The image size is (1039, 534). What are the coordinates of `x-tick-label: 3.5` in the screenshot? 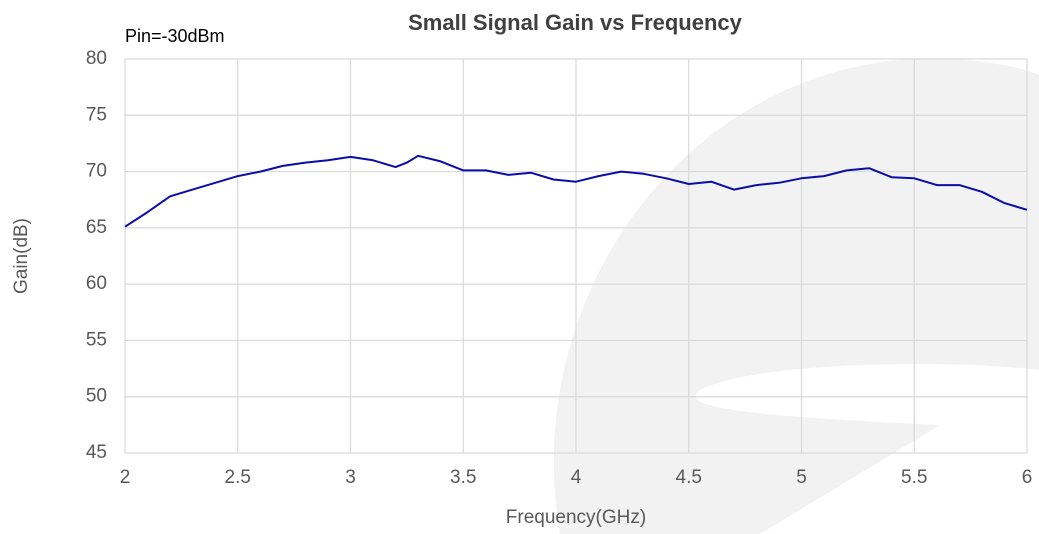 It's located at (463, 477).